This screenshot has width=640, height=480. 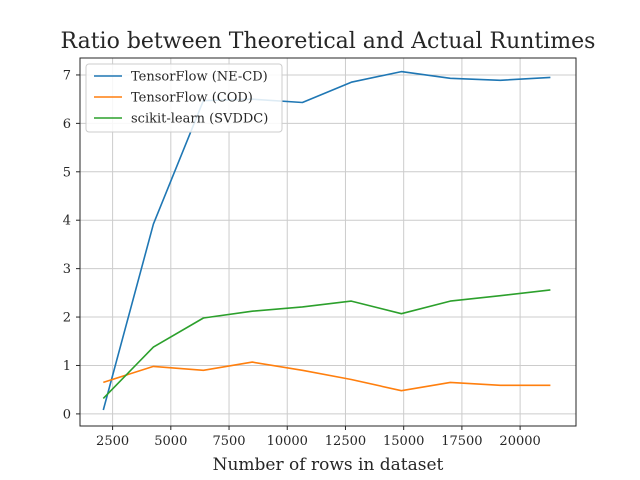 What do you see at coordinates (228, 441) in the screenshot?
I see `x-tick-label: 7500` at bounding box center [228, 441].